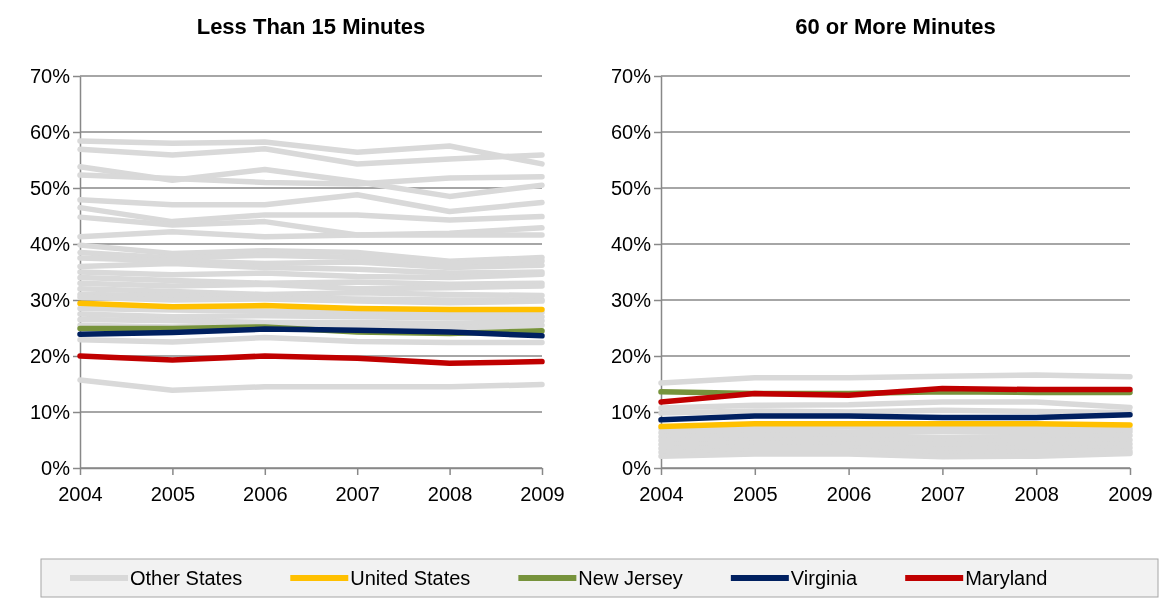 The image size is (1163, 600). Describe the element at coordinates (186, 578) in the screenshot. I see `legend-label: Other States` at that location.